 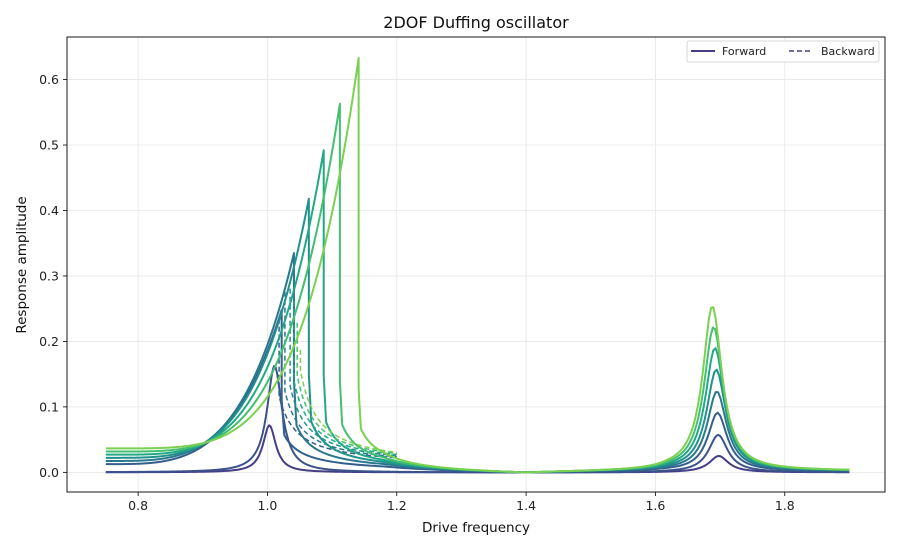 I want to click on y-tick-label: 0.2, so click(x=49, y=341).